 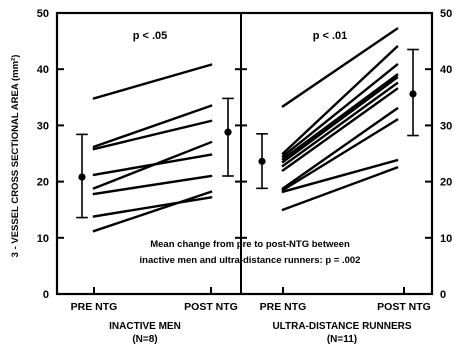 I want to click on y-tick-label-left: 20, so click(x=43, y=183).